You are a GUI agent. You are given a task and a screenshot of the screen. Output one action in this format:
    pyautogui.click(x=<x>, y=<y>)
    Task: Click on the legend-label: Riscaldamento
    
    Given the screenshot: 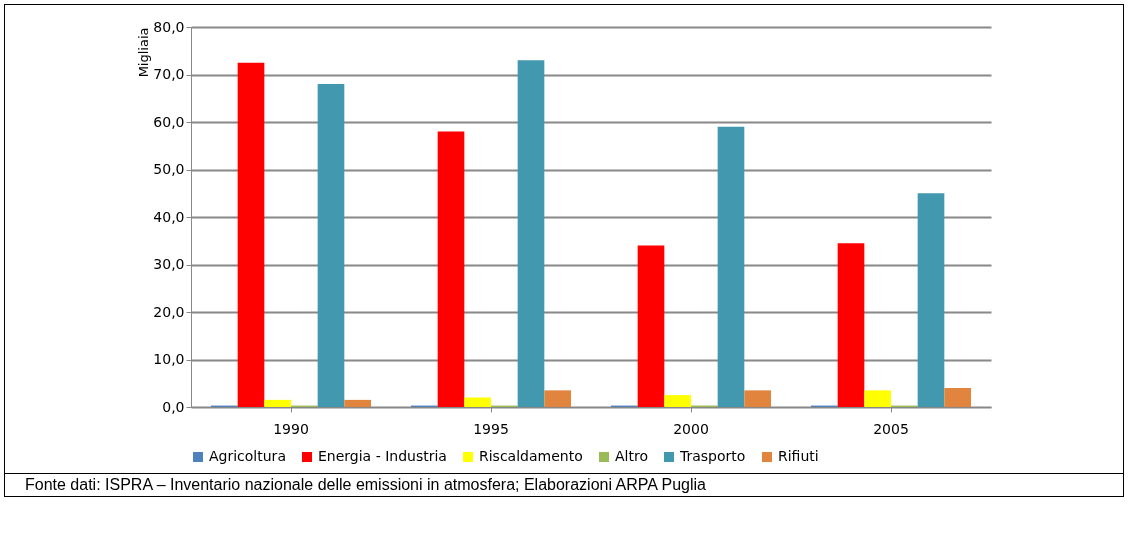 What is the action you would take?
    pyautogui.click(x=531, y=456)
    